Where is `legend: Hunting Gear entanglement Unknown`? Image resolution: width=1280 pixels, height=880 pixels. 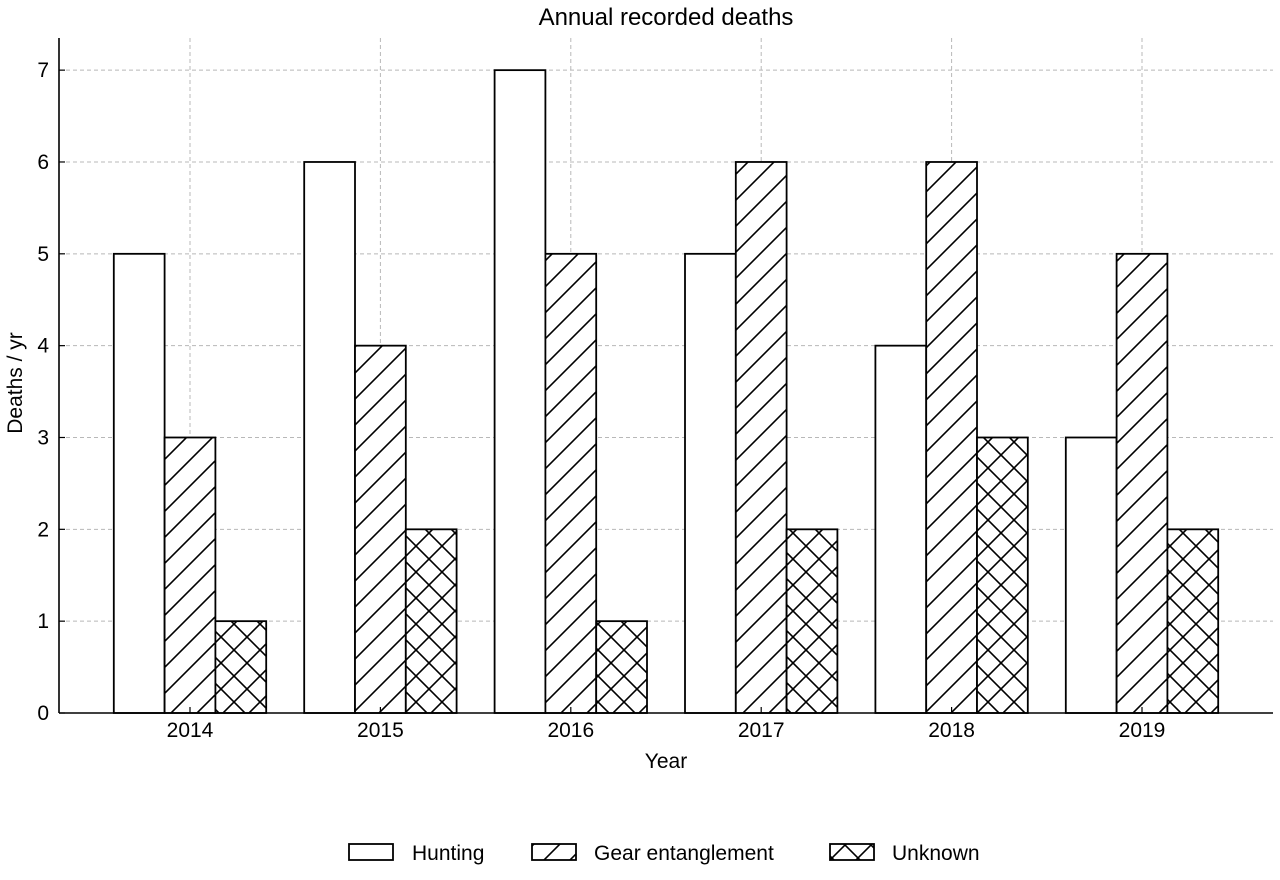 legend: Hunting Gear entanglement Unknown is located at coordinates (664, 853).